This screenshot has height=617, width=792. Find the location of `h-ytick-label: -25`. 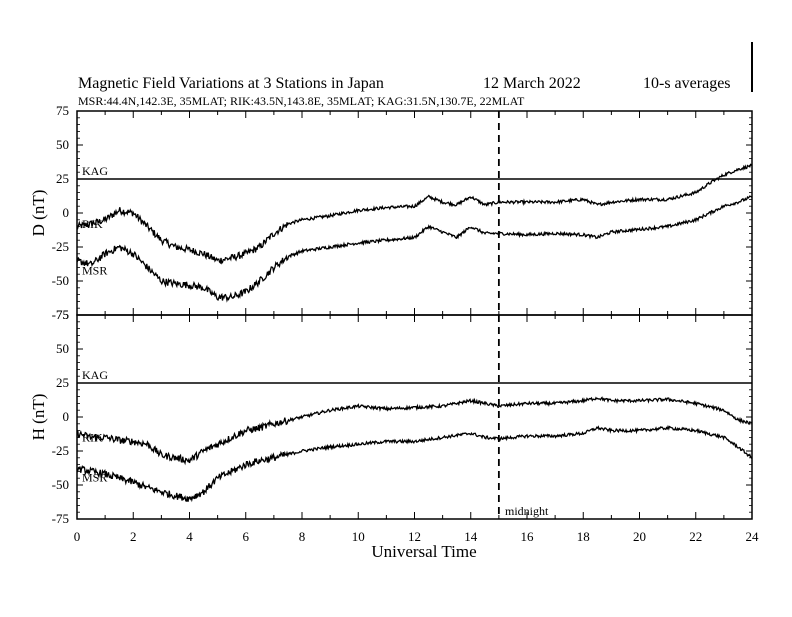

h-ytick-label: -25 is located at coordinates (60, 450).